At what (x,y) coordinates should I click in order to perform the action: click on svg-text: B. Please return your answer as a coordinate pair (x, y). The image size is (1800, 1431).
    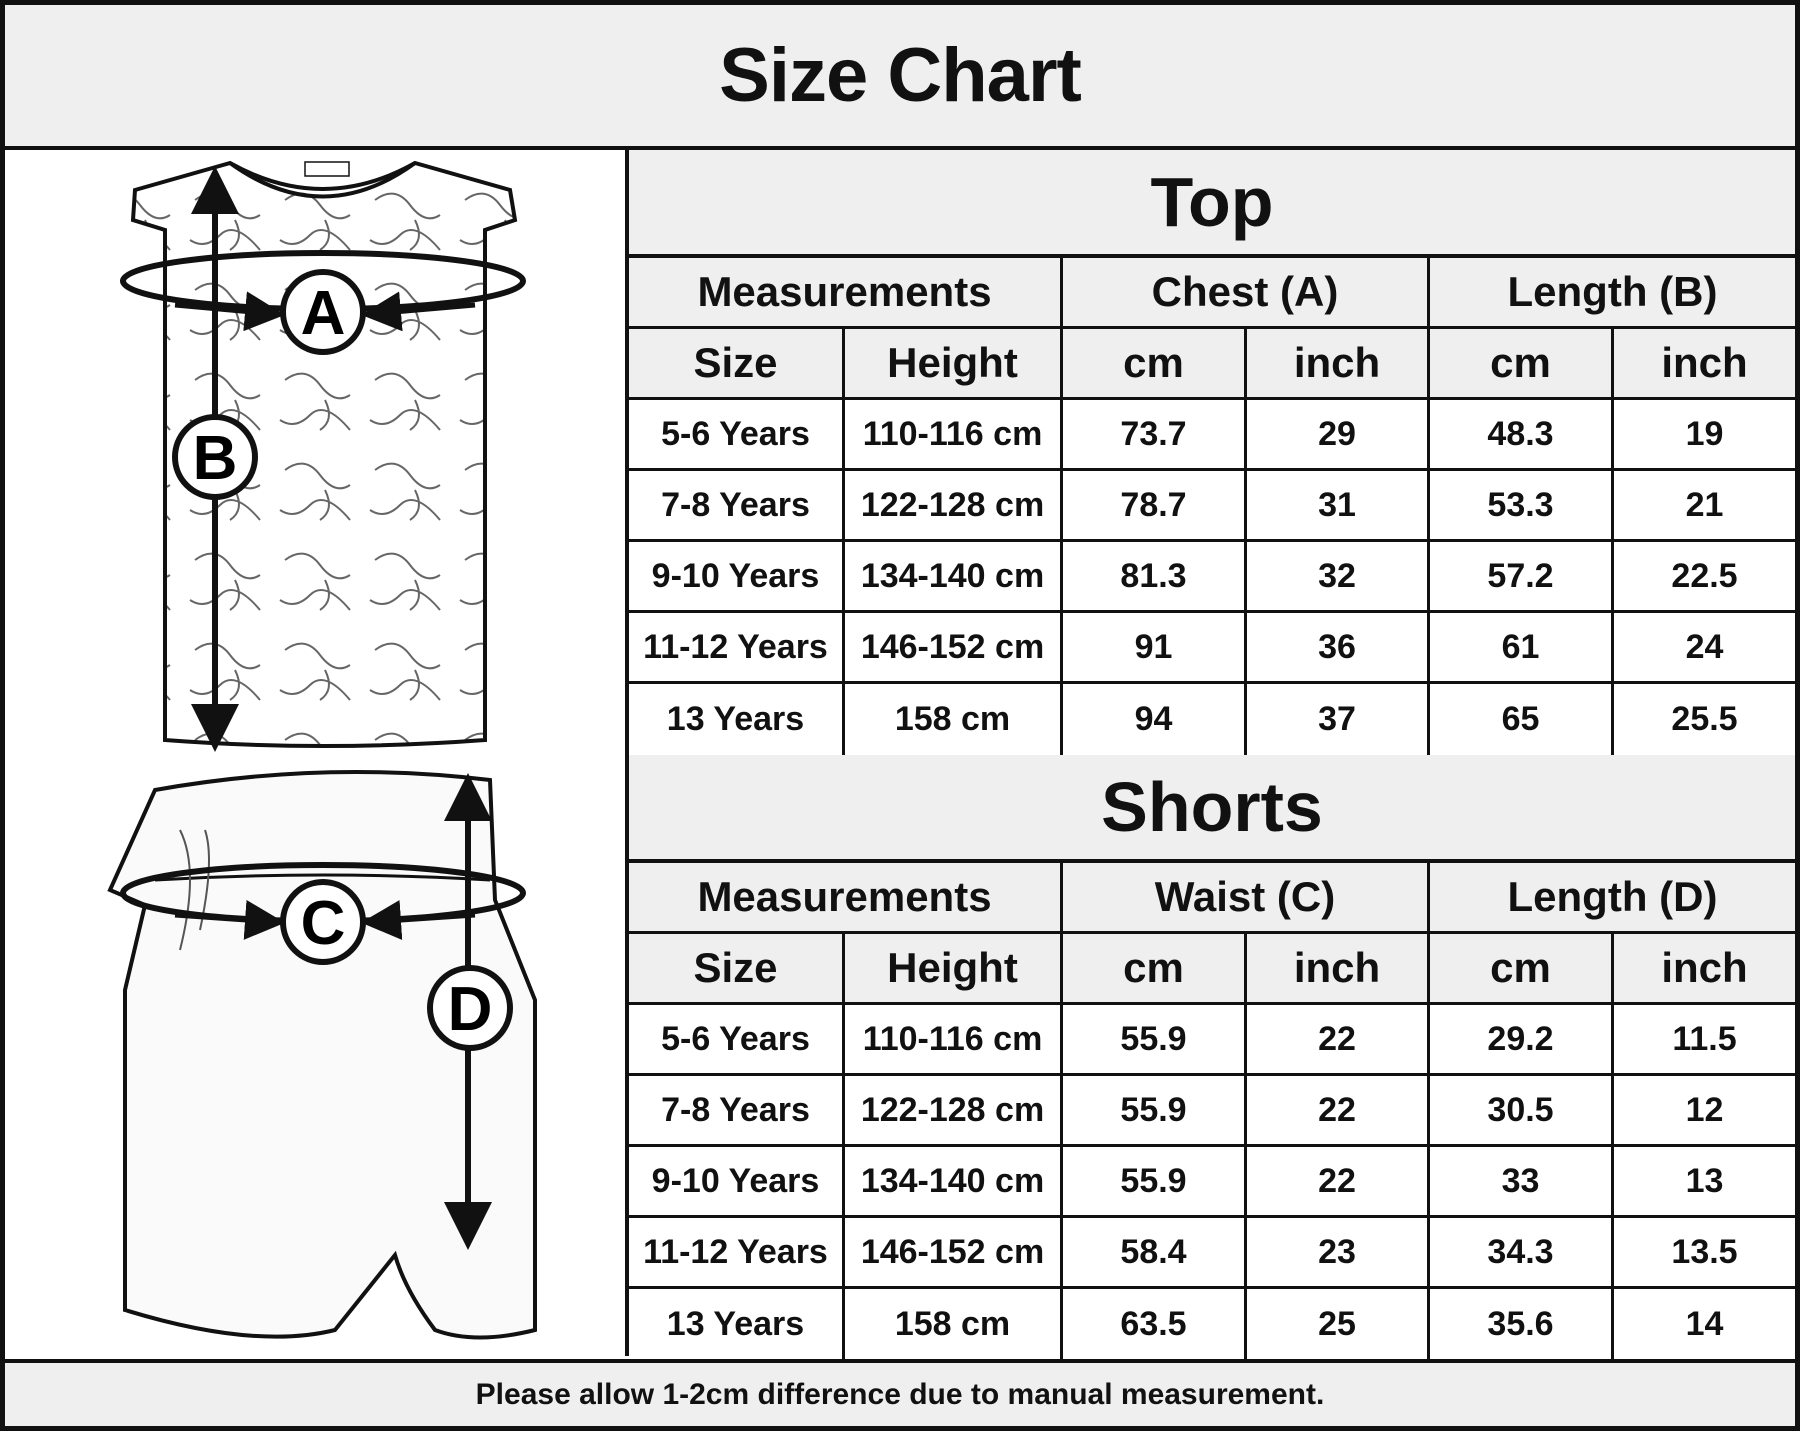
    Looking at the image, I should click on (215, 458).